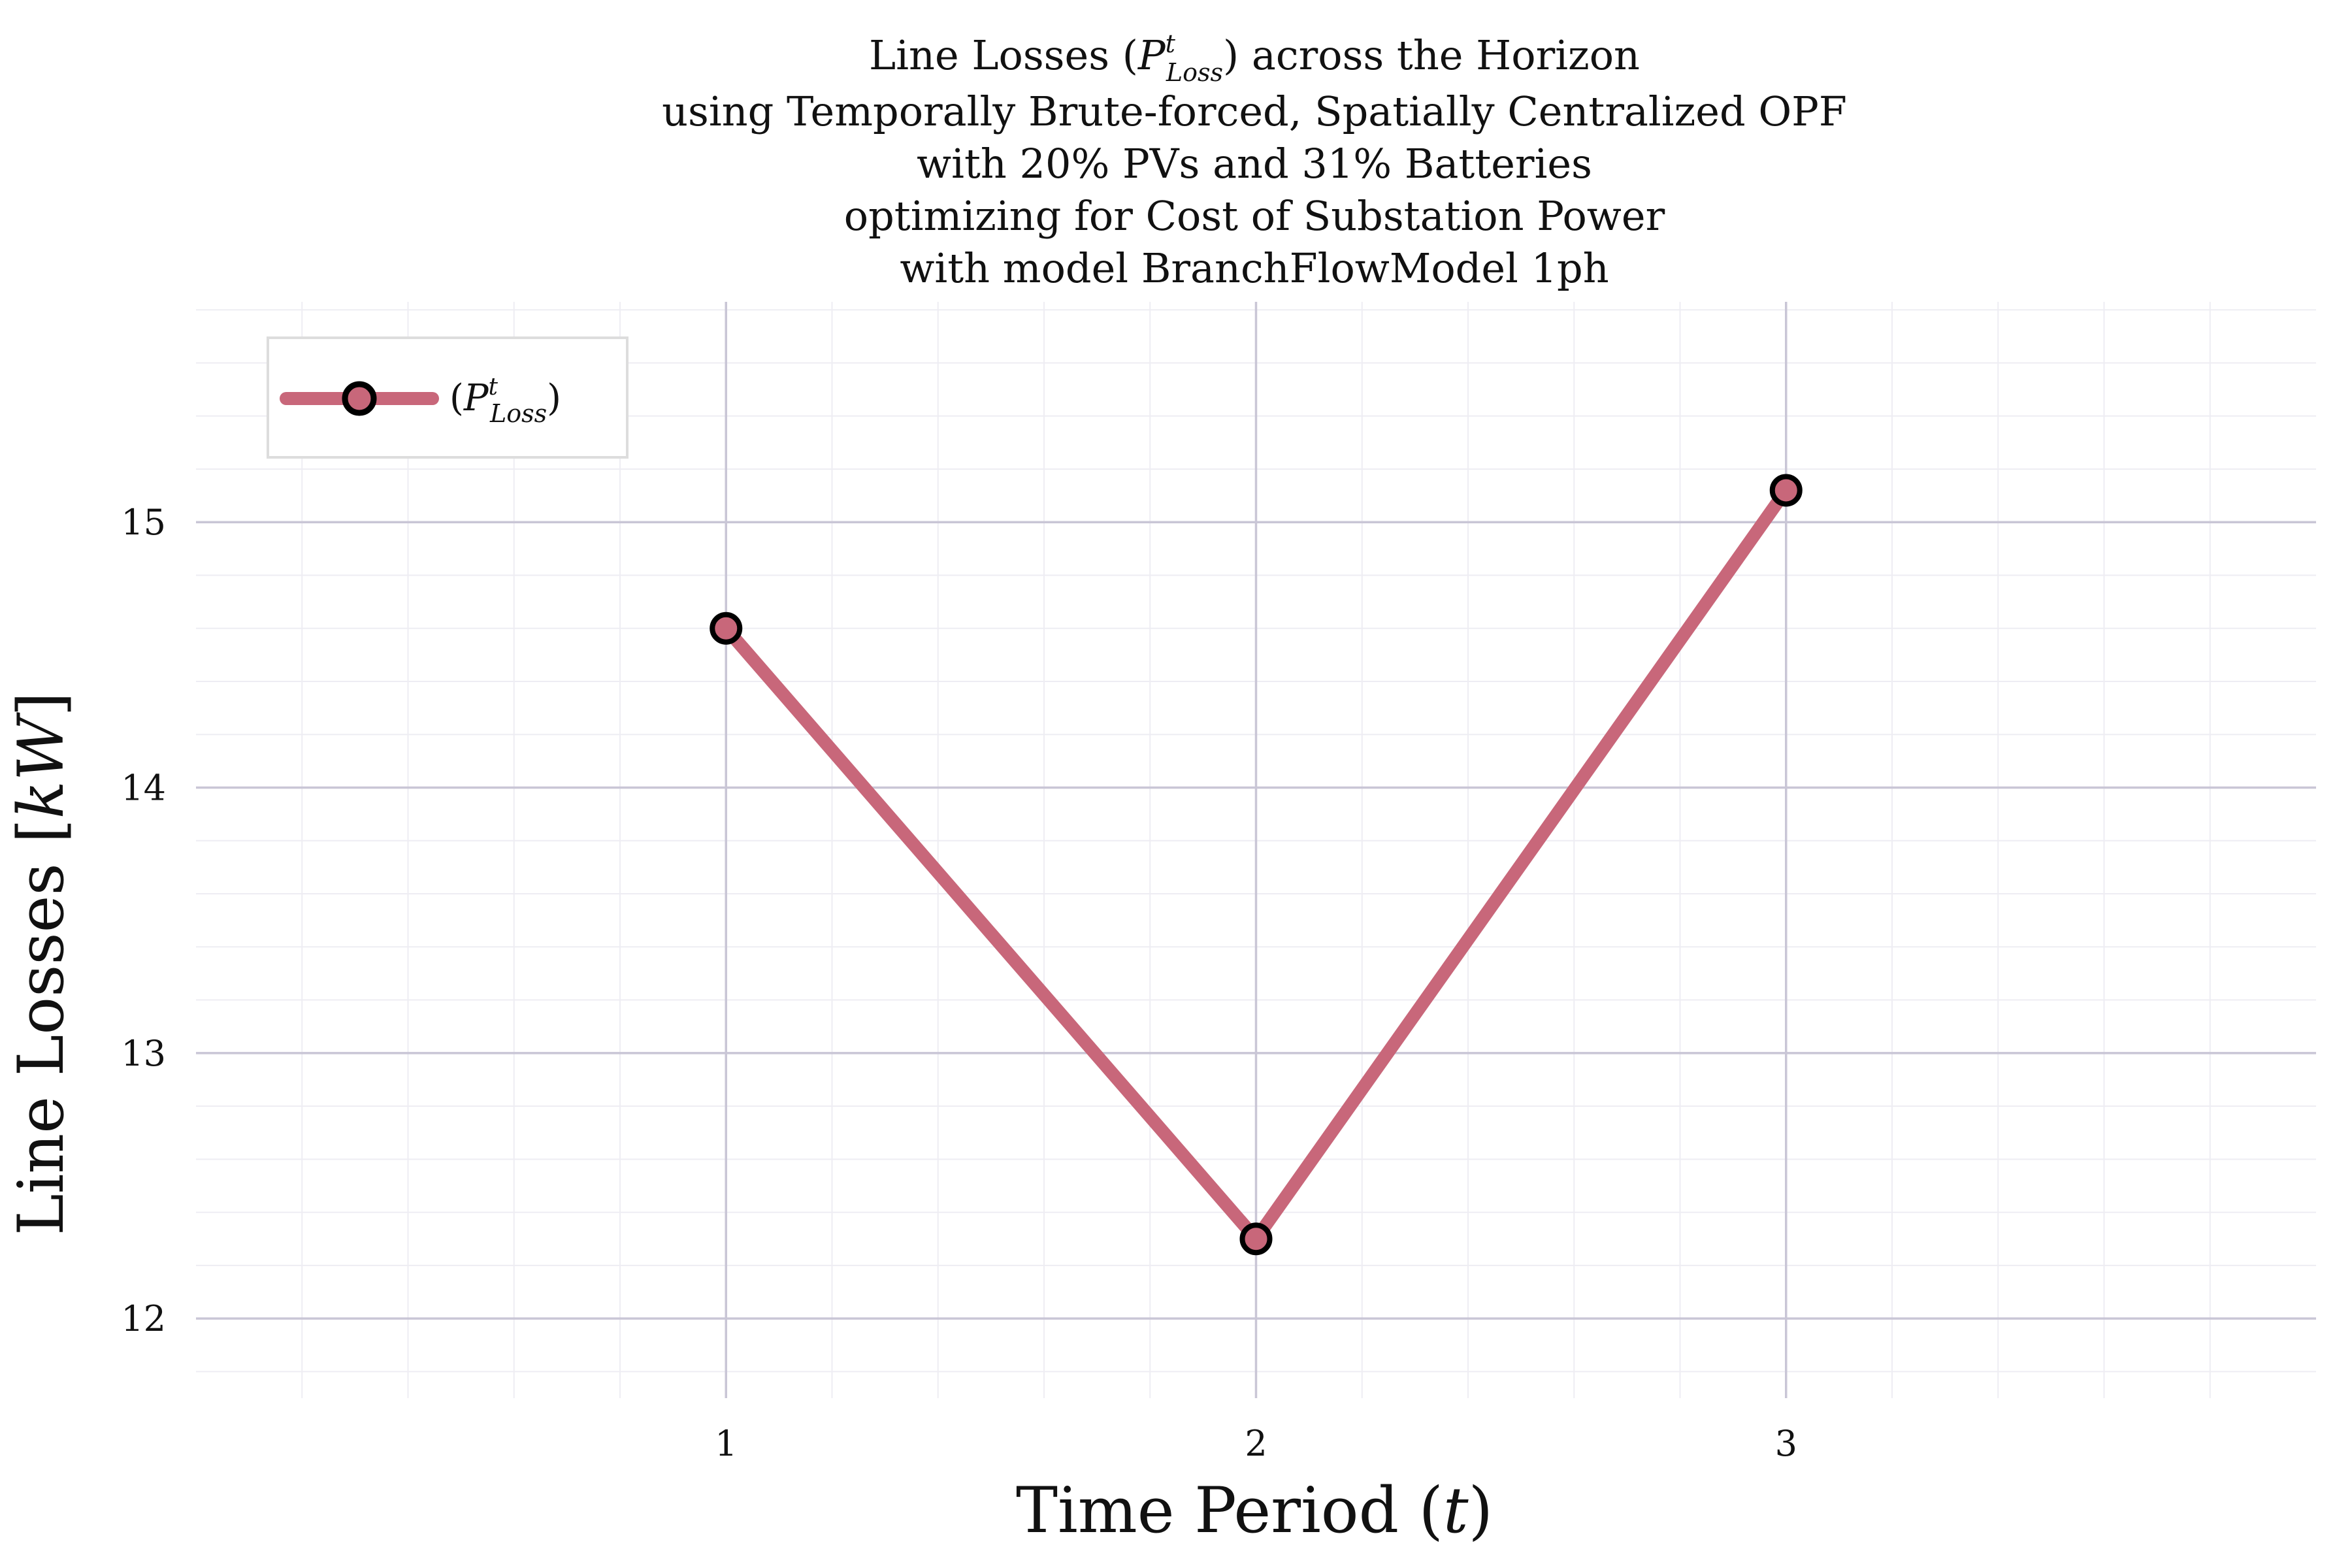 The height and width of the screenshot is (1568, 2352). I want to click on y-tick-label: 12, so click(143, 1318).